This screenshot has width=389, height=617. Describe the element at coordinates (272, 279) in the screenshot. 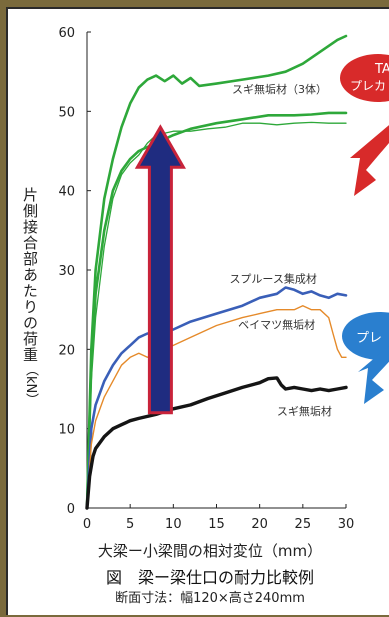

I see `series-annotation-2: スプルース集成材` at that location.